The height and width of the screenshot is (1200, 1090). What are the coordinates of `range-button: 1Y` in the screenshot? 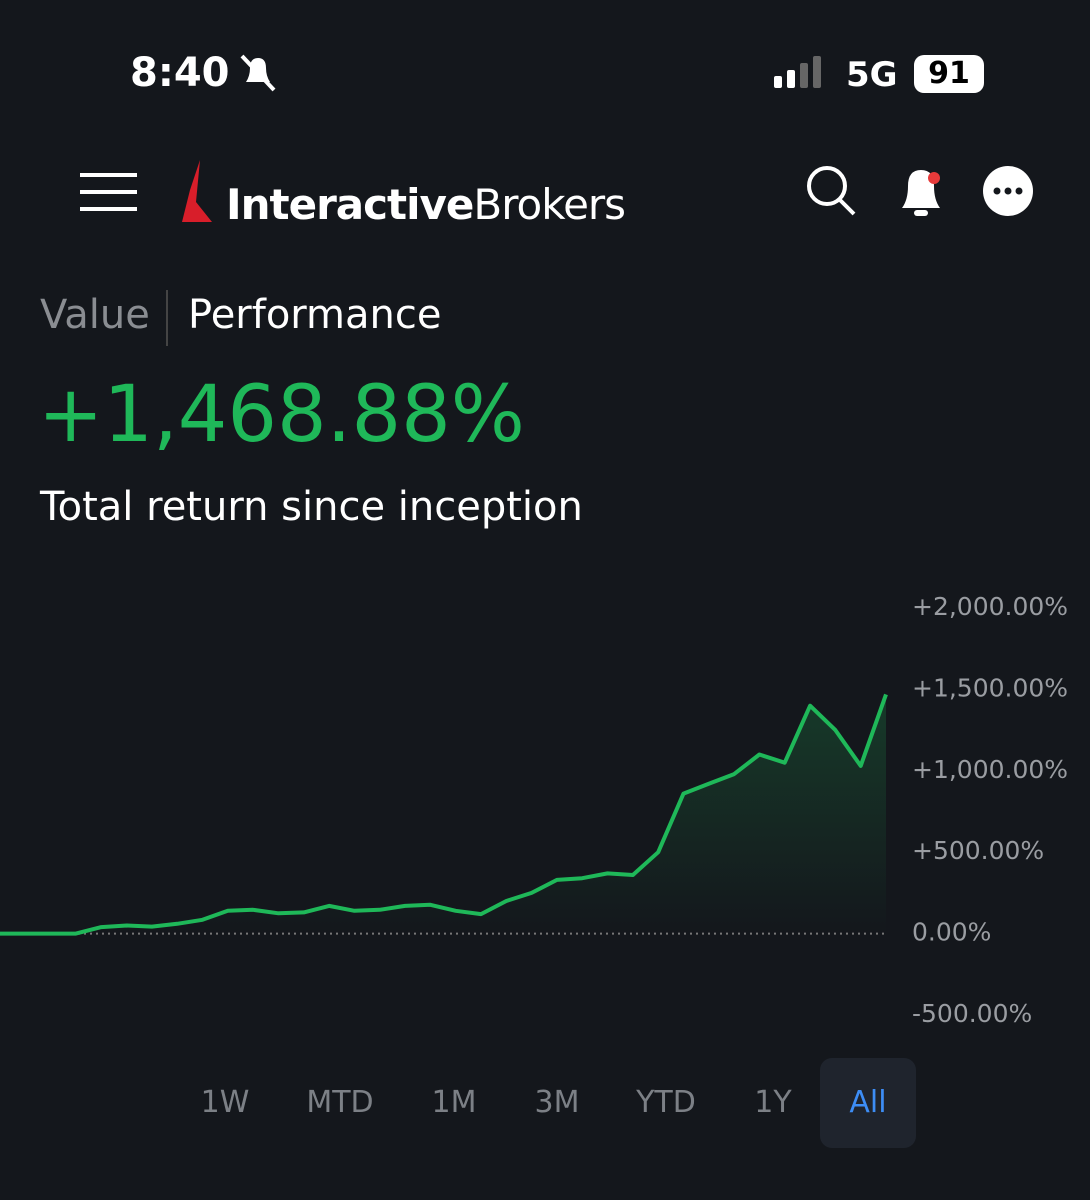 It's located at (773, 1102).